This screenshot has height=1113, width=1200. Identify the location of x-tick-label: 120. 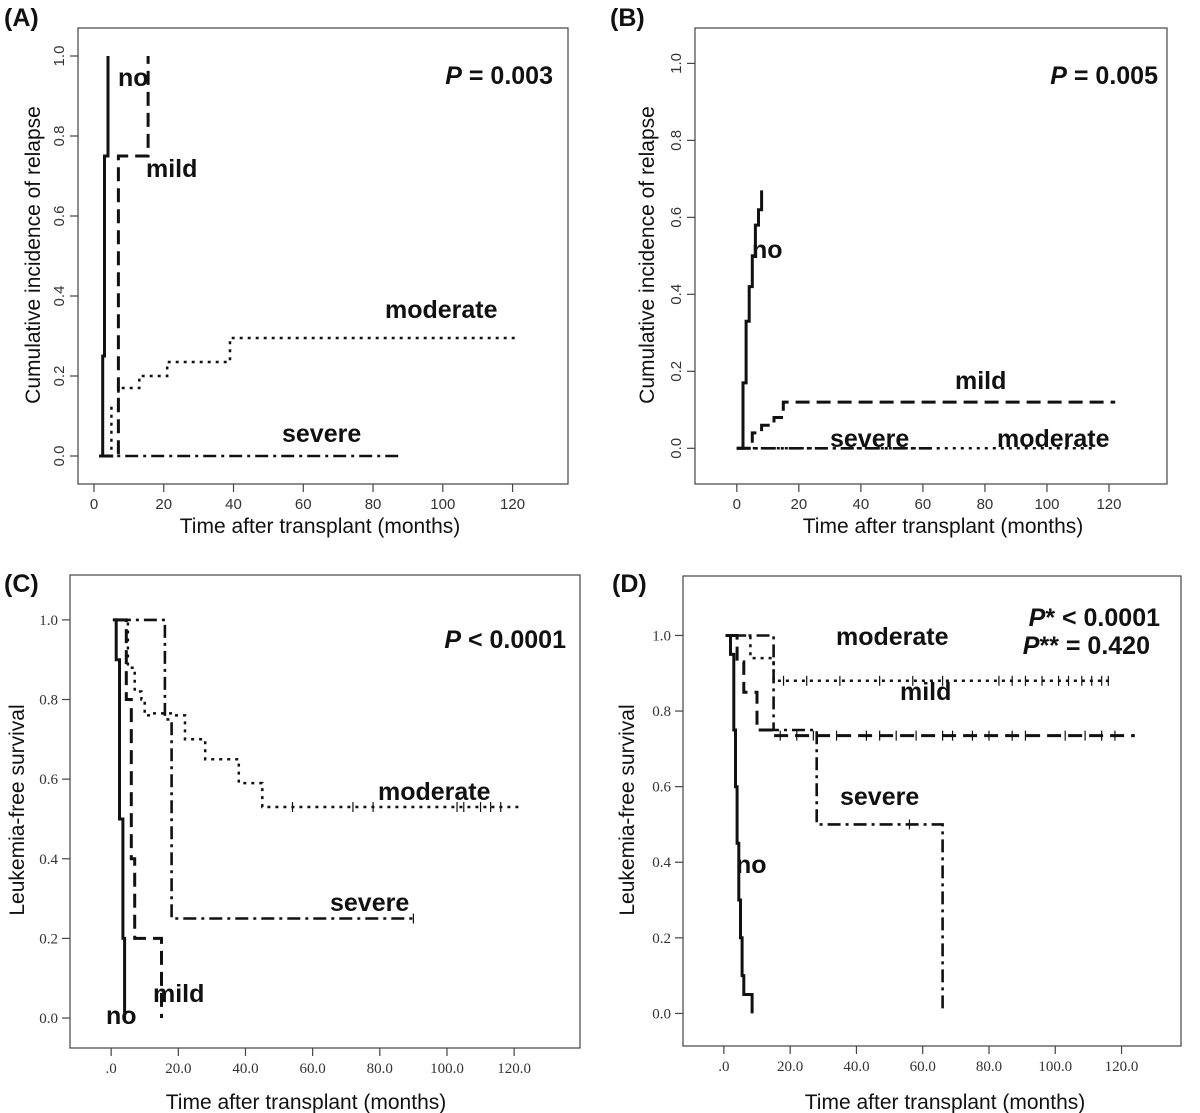
(512, 504).